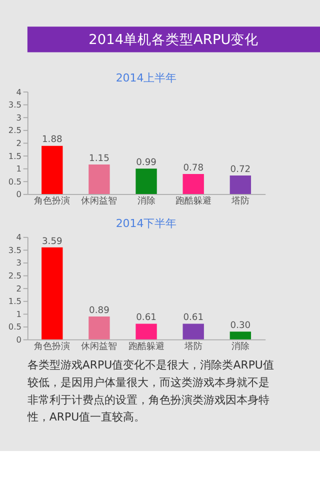 Image resolution: width=320 pixels, height=500 pixels. I want to click on data-label: 1.15, so click(99, 159).